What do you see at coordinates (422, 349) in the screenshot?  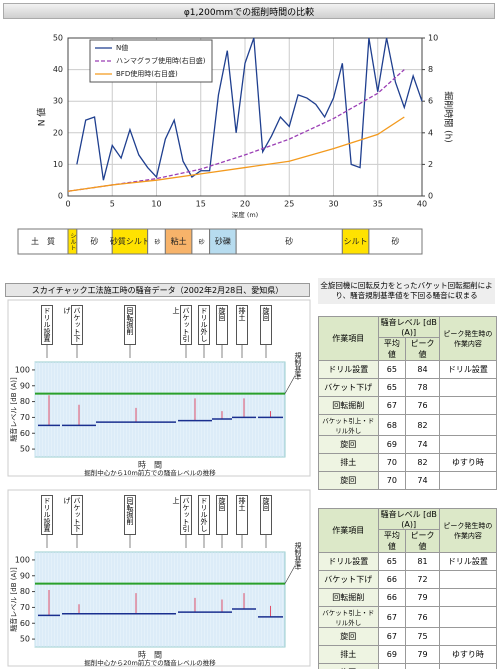 I see `header-cell: ピーク値` at bounding box center [422, 349].